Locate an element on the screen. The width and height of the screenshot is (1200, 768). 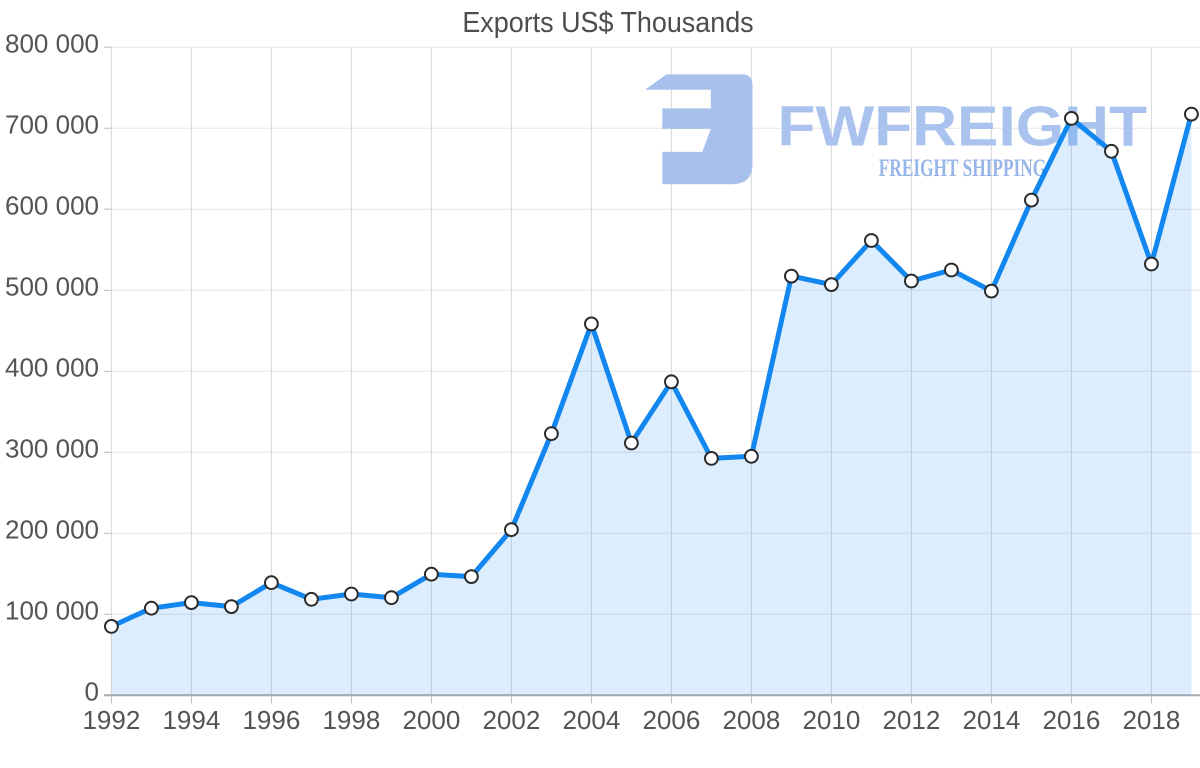
svg-text: FWFREIGHT is located at coordinates (963, 127).